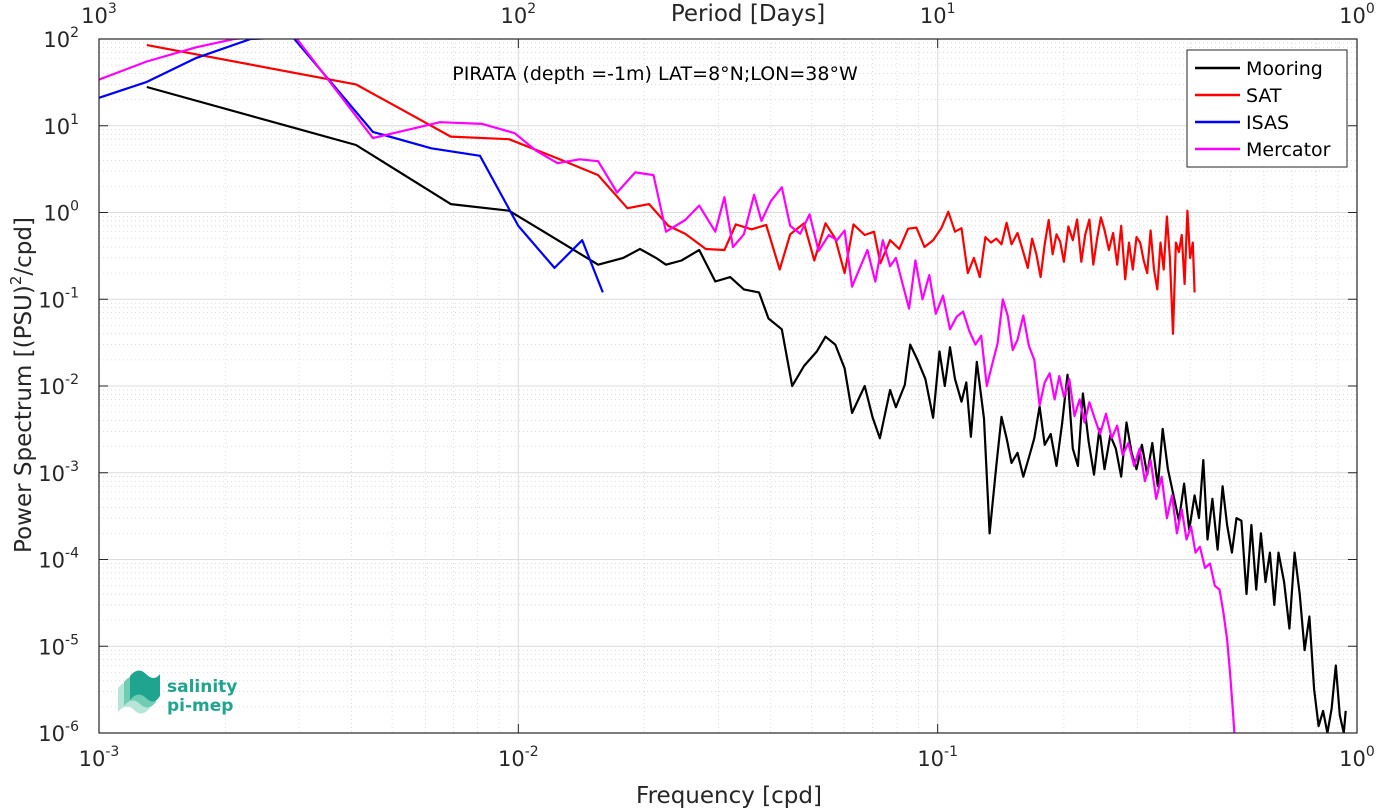 The height and width of the screenshot is (809, 1383). I want to click on top-tick-label-exponent: 3, so click(112, 9).